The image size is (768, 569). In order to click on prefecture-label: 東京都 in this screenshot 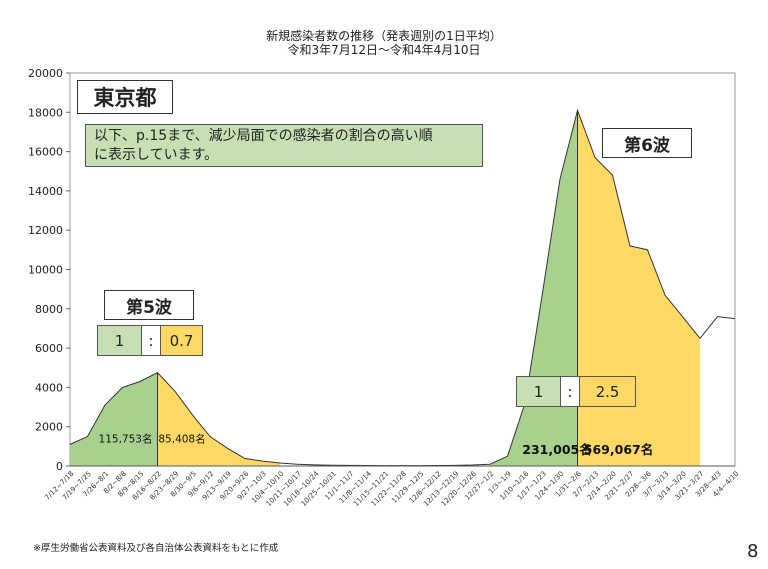, I will do `click(125, 97)`.